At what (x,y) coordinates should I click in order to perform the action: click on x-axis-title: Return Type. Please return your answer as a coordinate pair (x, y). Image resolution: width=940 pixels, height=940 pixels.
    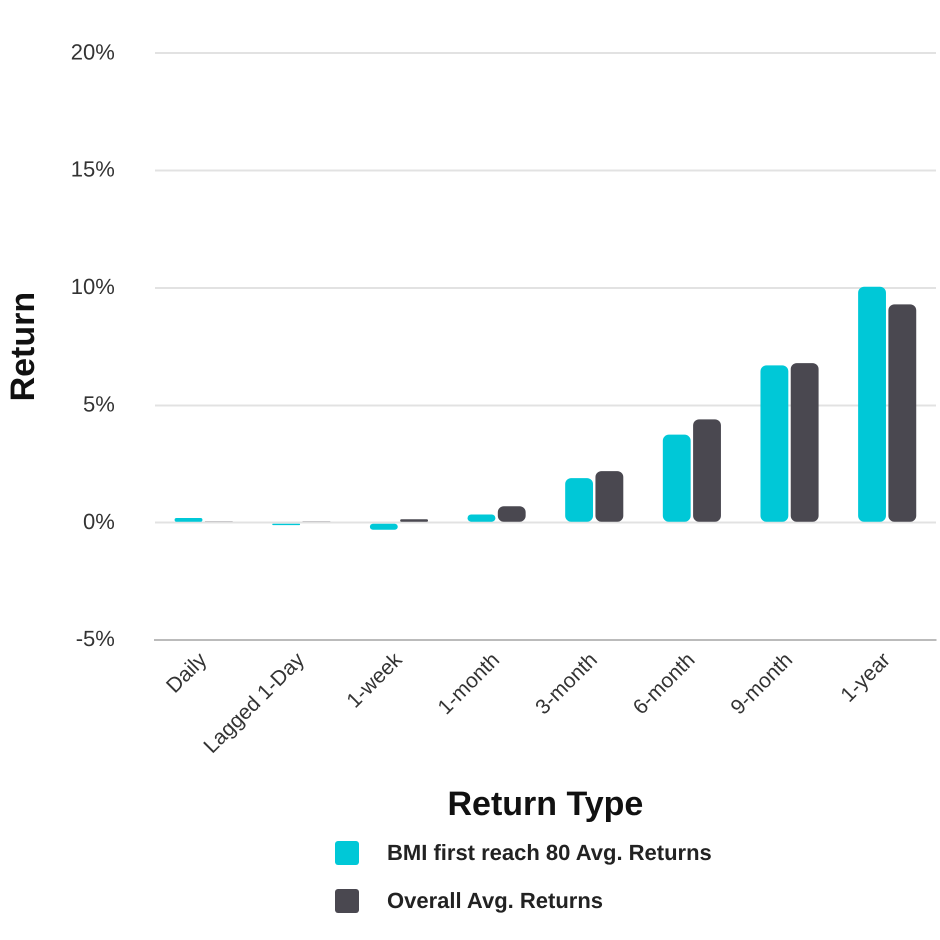
    Looking at the image, I should click on (545, 803).